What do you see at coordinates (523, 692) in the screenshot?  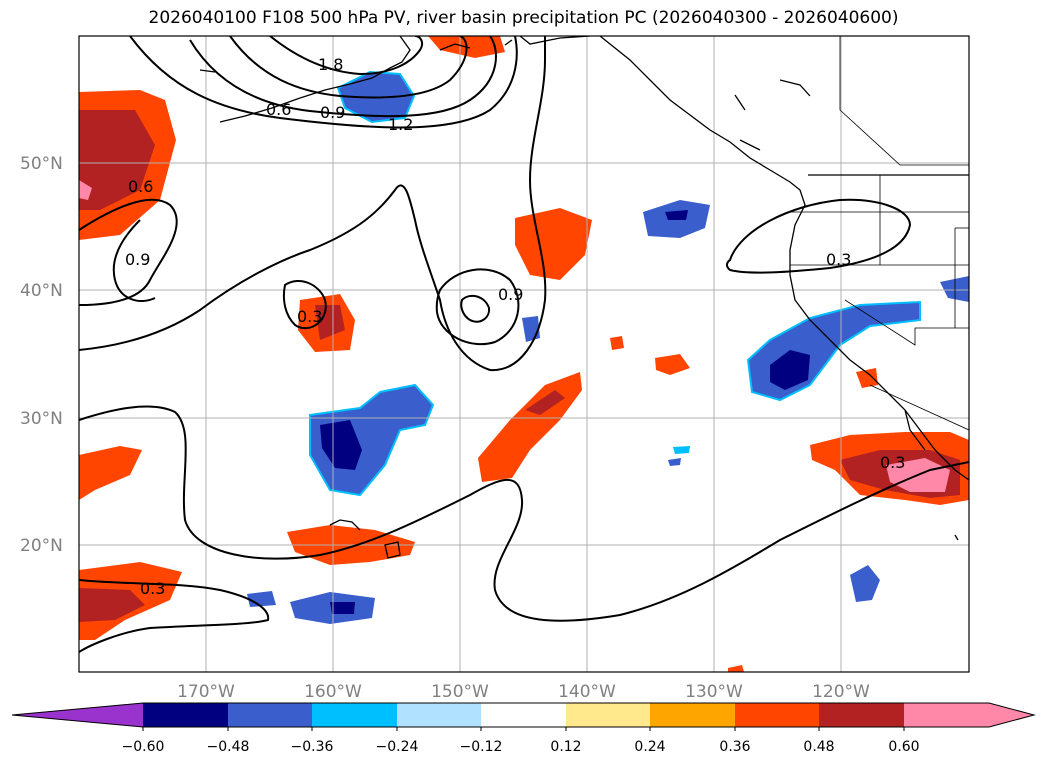 I see `longitude-labels: 170°W 160°W 150°W 140°W 130°W 120°W` at bounding box center [523, 692].